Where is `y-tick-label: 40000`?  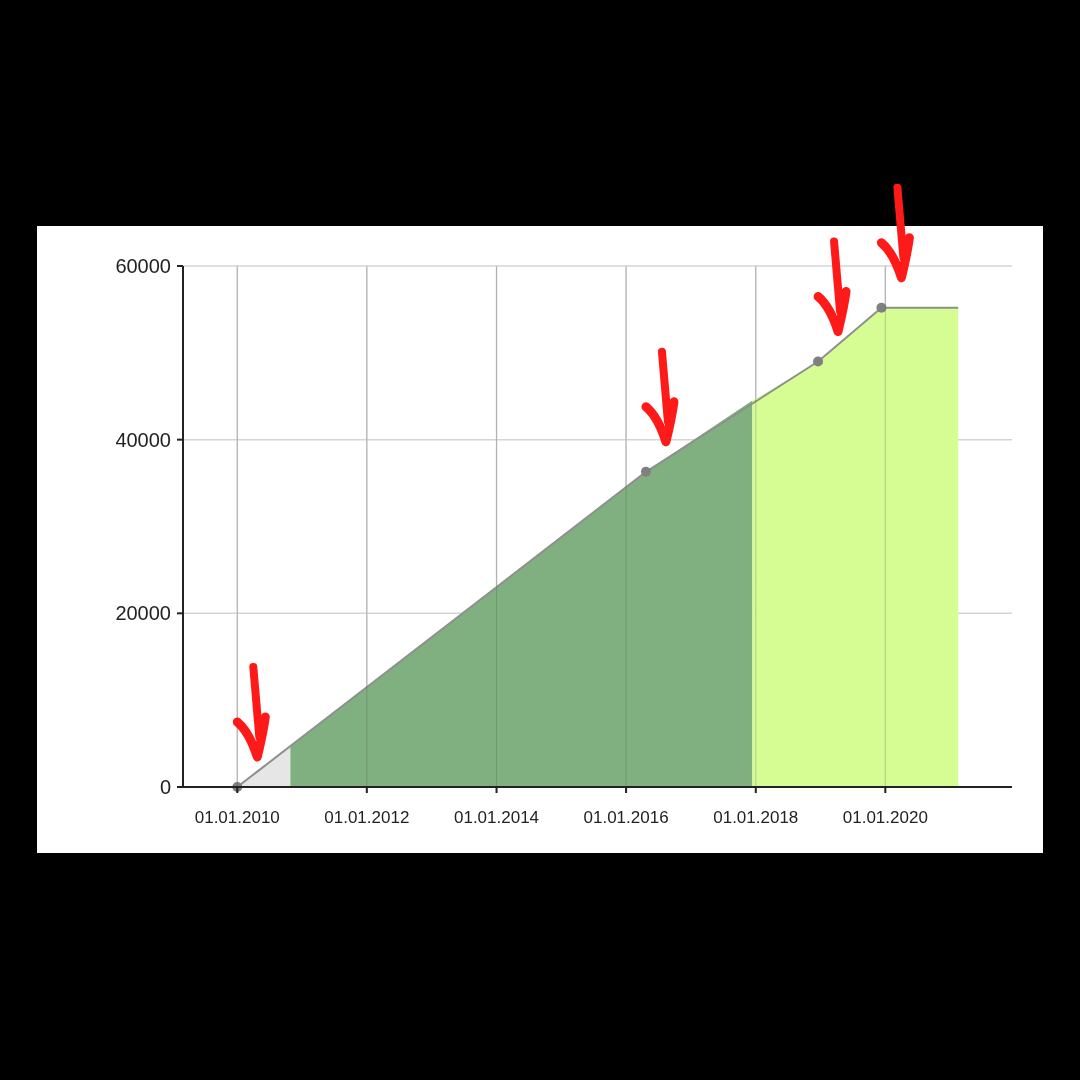 y-tick-label: 40000 is located at coordinates (143, 439).